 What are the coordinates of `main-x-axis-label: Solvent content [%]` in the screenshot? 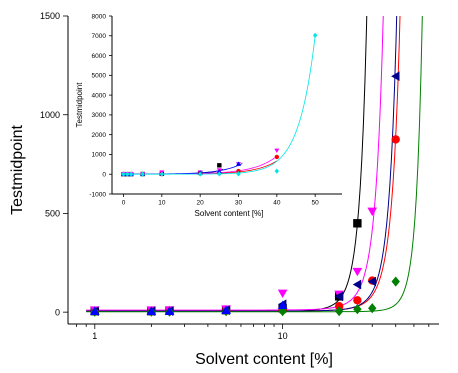 It's located at (264, 359).